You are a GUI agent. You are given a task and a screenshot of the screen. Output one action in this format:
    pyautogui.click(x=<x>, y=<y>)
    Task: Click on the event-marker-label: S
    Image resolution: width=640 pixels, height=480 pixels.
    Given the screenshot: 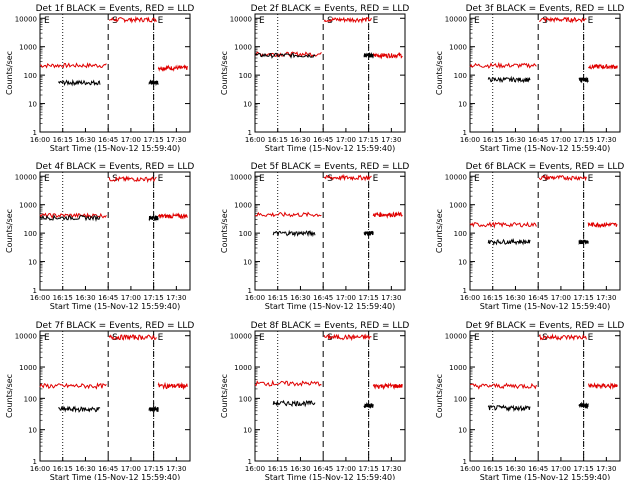 What is the action you would take?
    pyautogui.click(x=115, y=338)
    